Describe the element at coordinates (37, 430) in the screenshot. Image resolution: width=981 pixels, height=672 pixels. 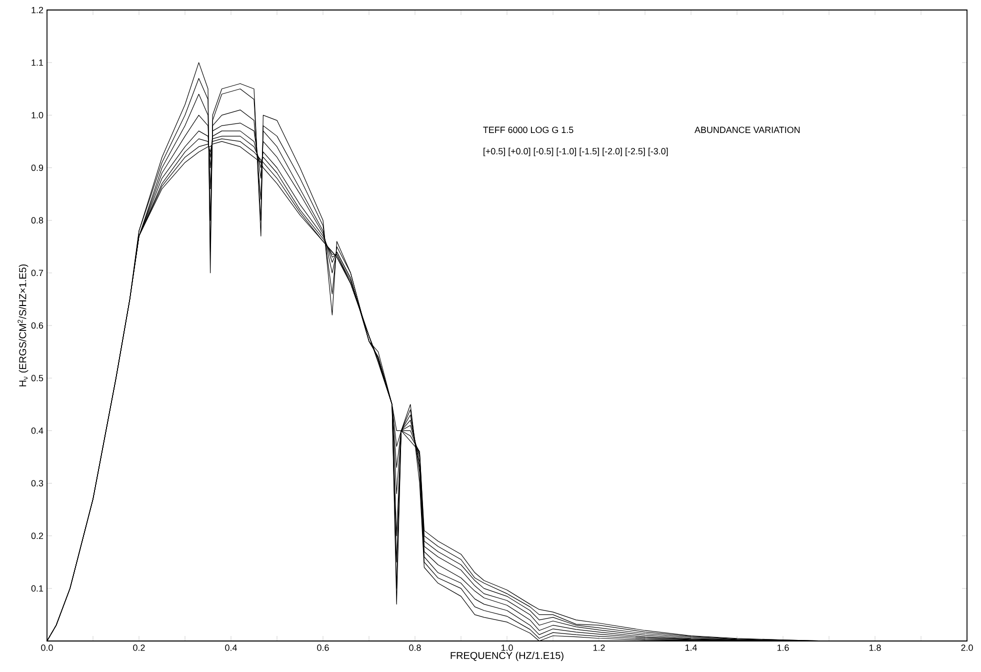
I see `y-tick-label: 0.4` at that location.